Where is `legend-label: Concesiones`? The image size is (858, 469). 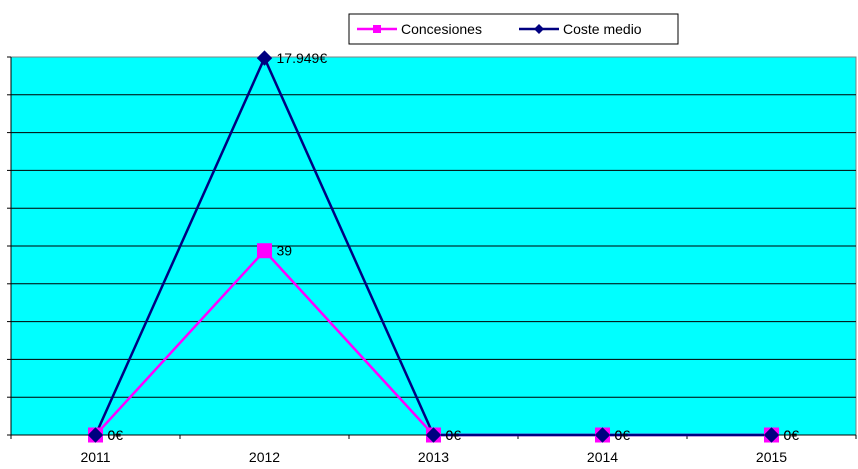
legend-label: Concesiones is located at coordinates (441, 29).